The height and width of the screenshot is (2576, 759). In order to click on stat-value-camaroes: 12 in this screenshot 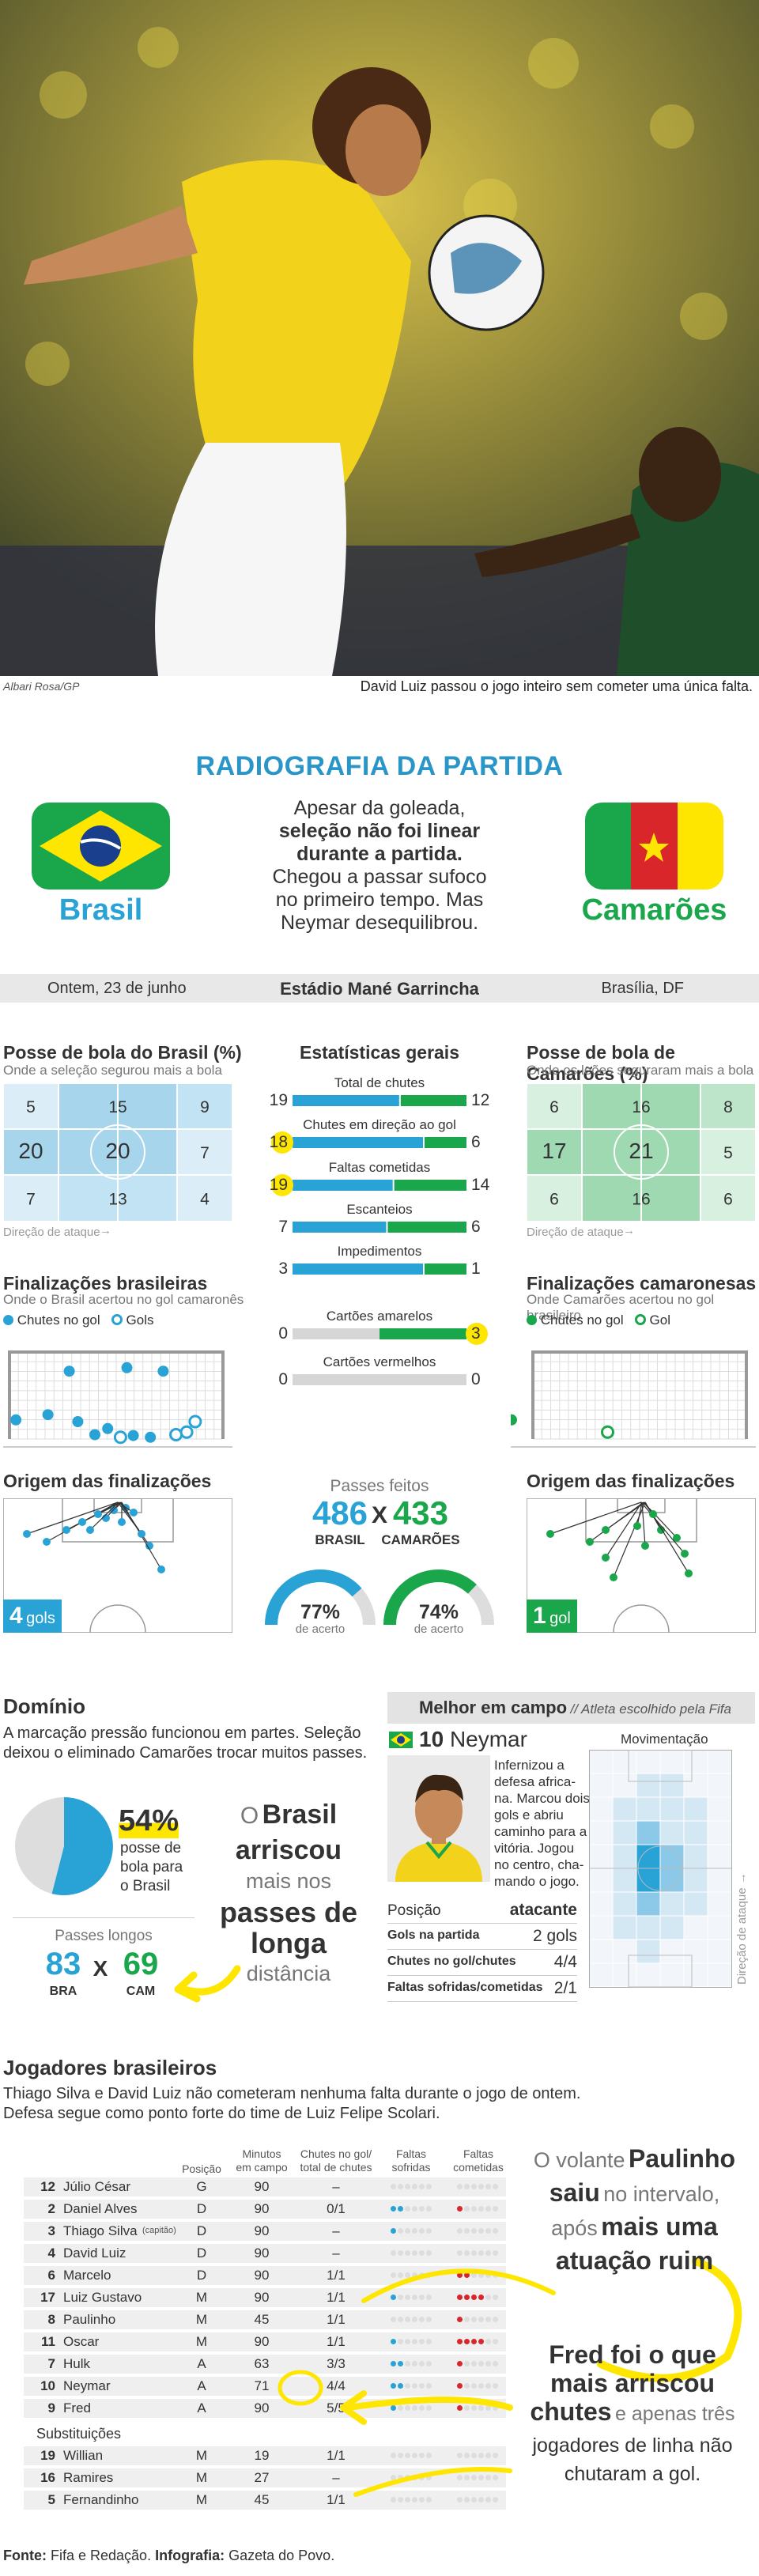, I will do `click(480, 1100)`.